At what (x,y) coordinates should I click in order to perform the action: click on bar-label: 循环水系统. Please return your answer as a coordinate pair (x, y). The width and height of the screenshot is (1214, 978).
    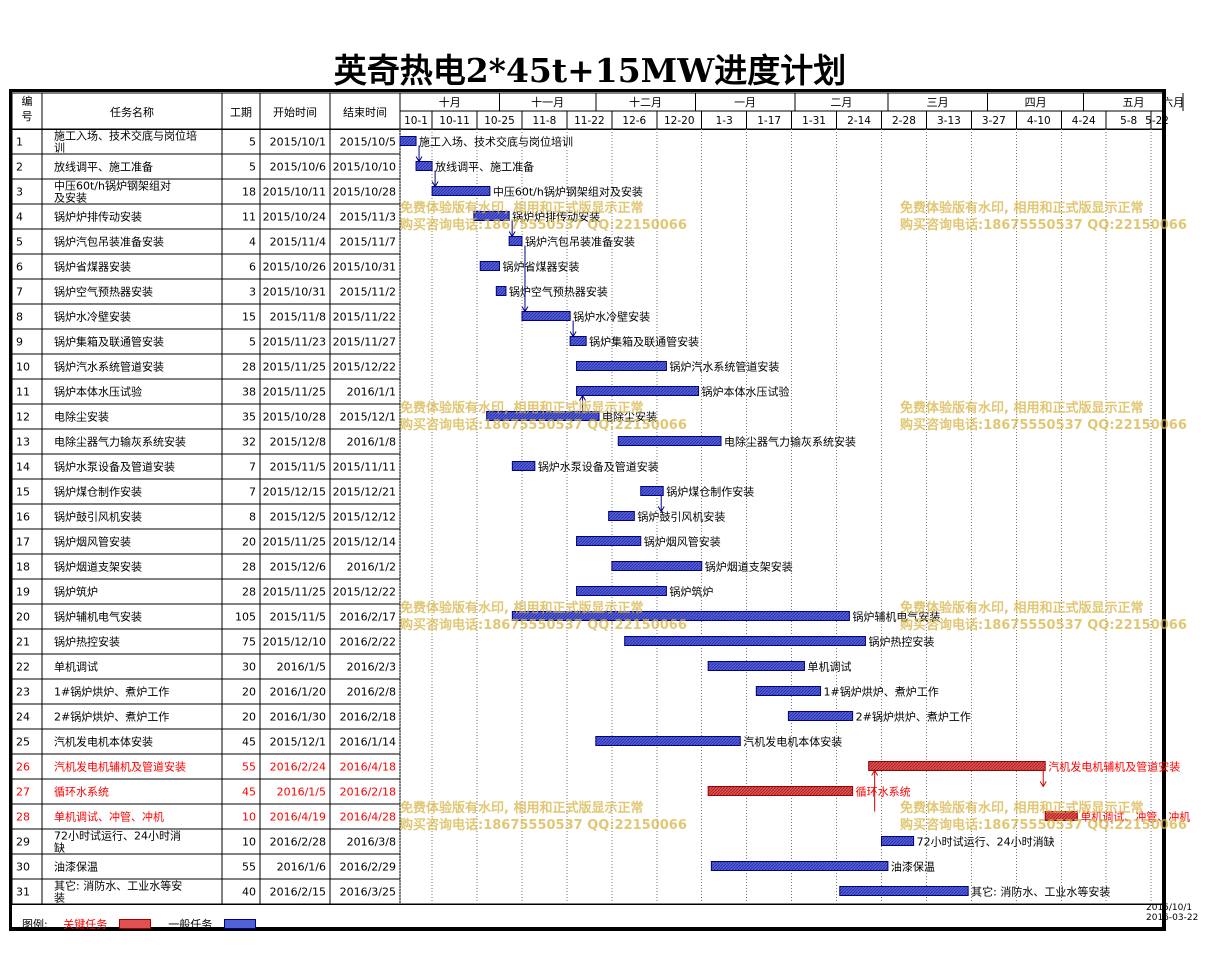
    Looking at the image, I should click on (883, 792).